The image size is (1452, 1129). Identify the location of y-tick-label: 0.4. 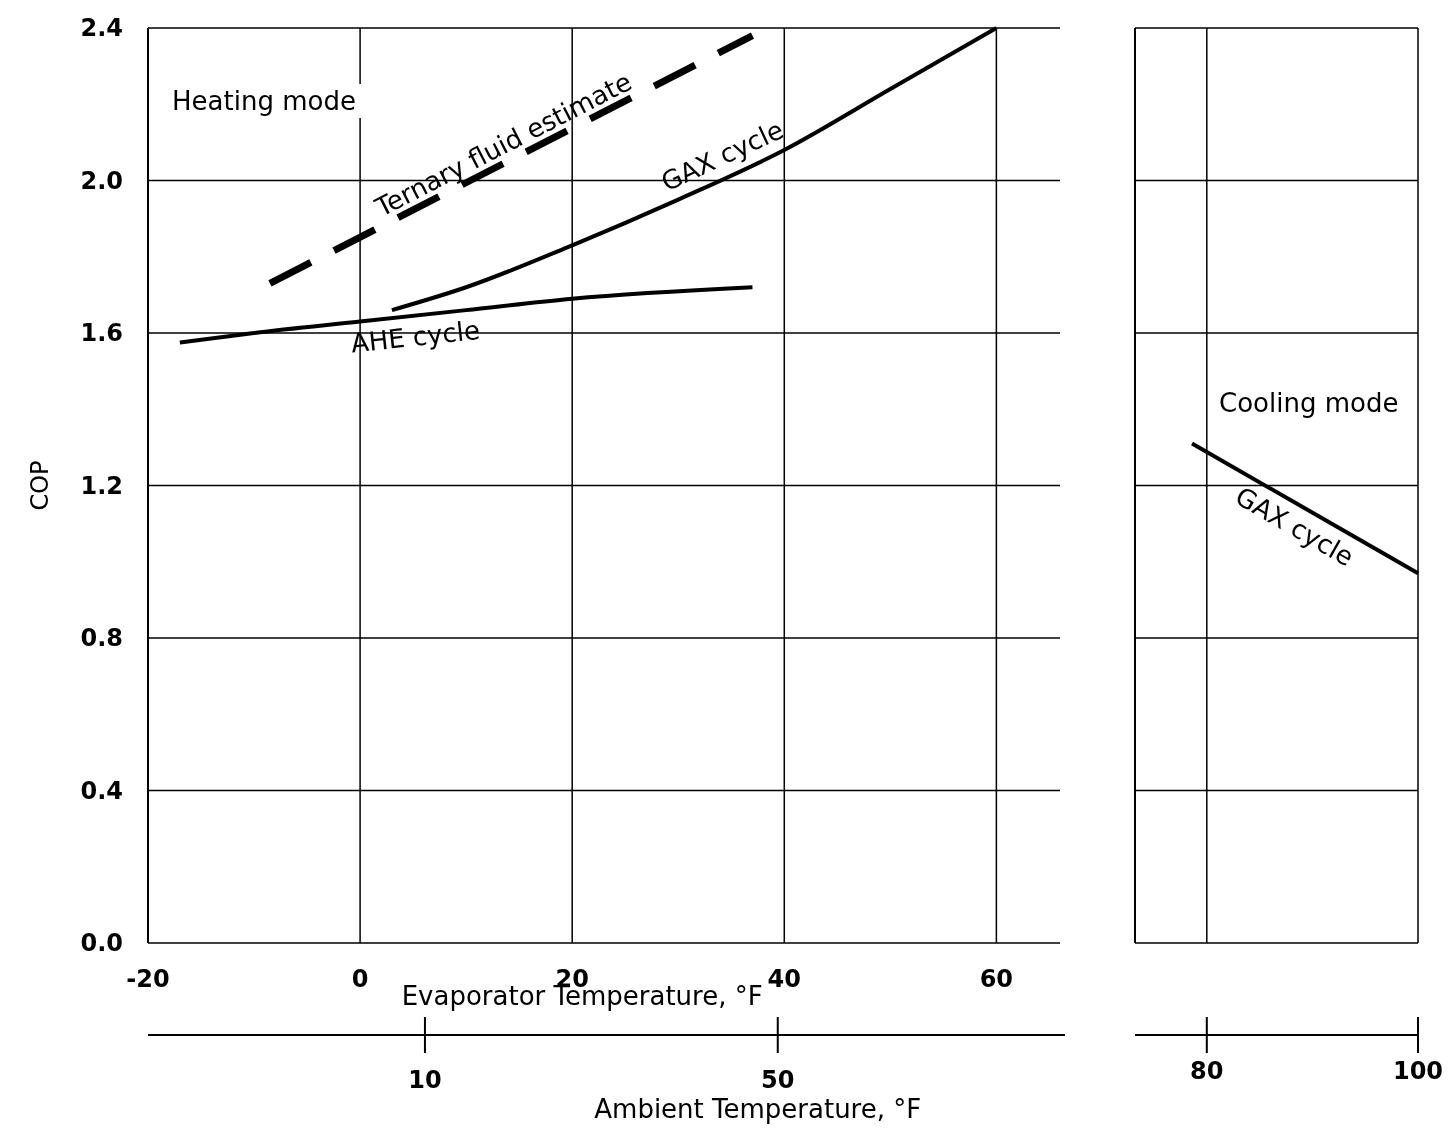
(101, 790).